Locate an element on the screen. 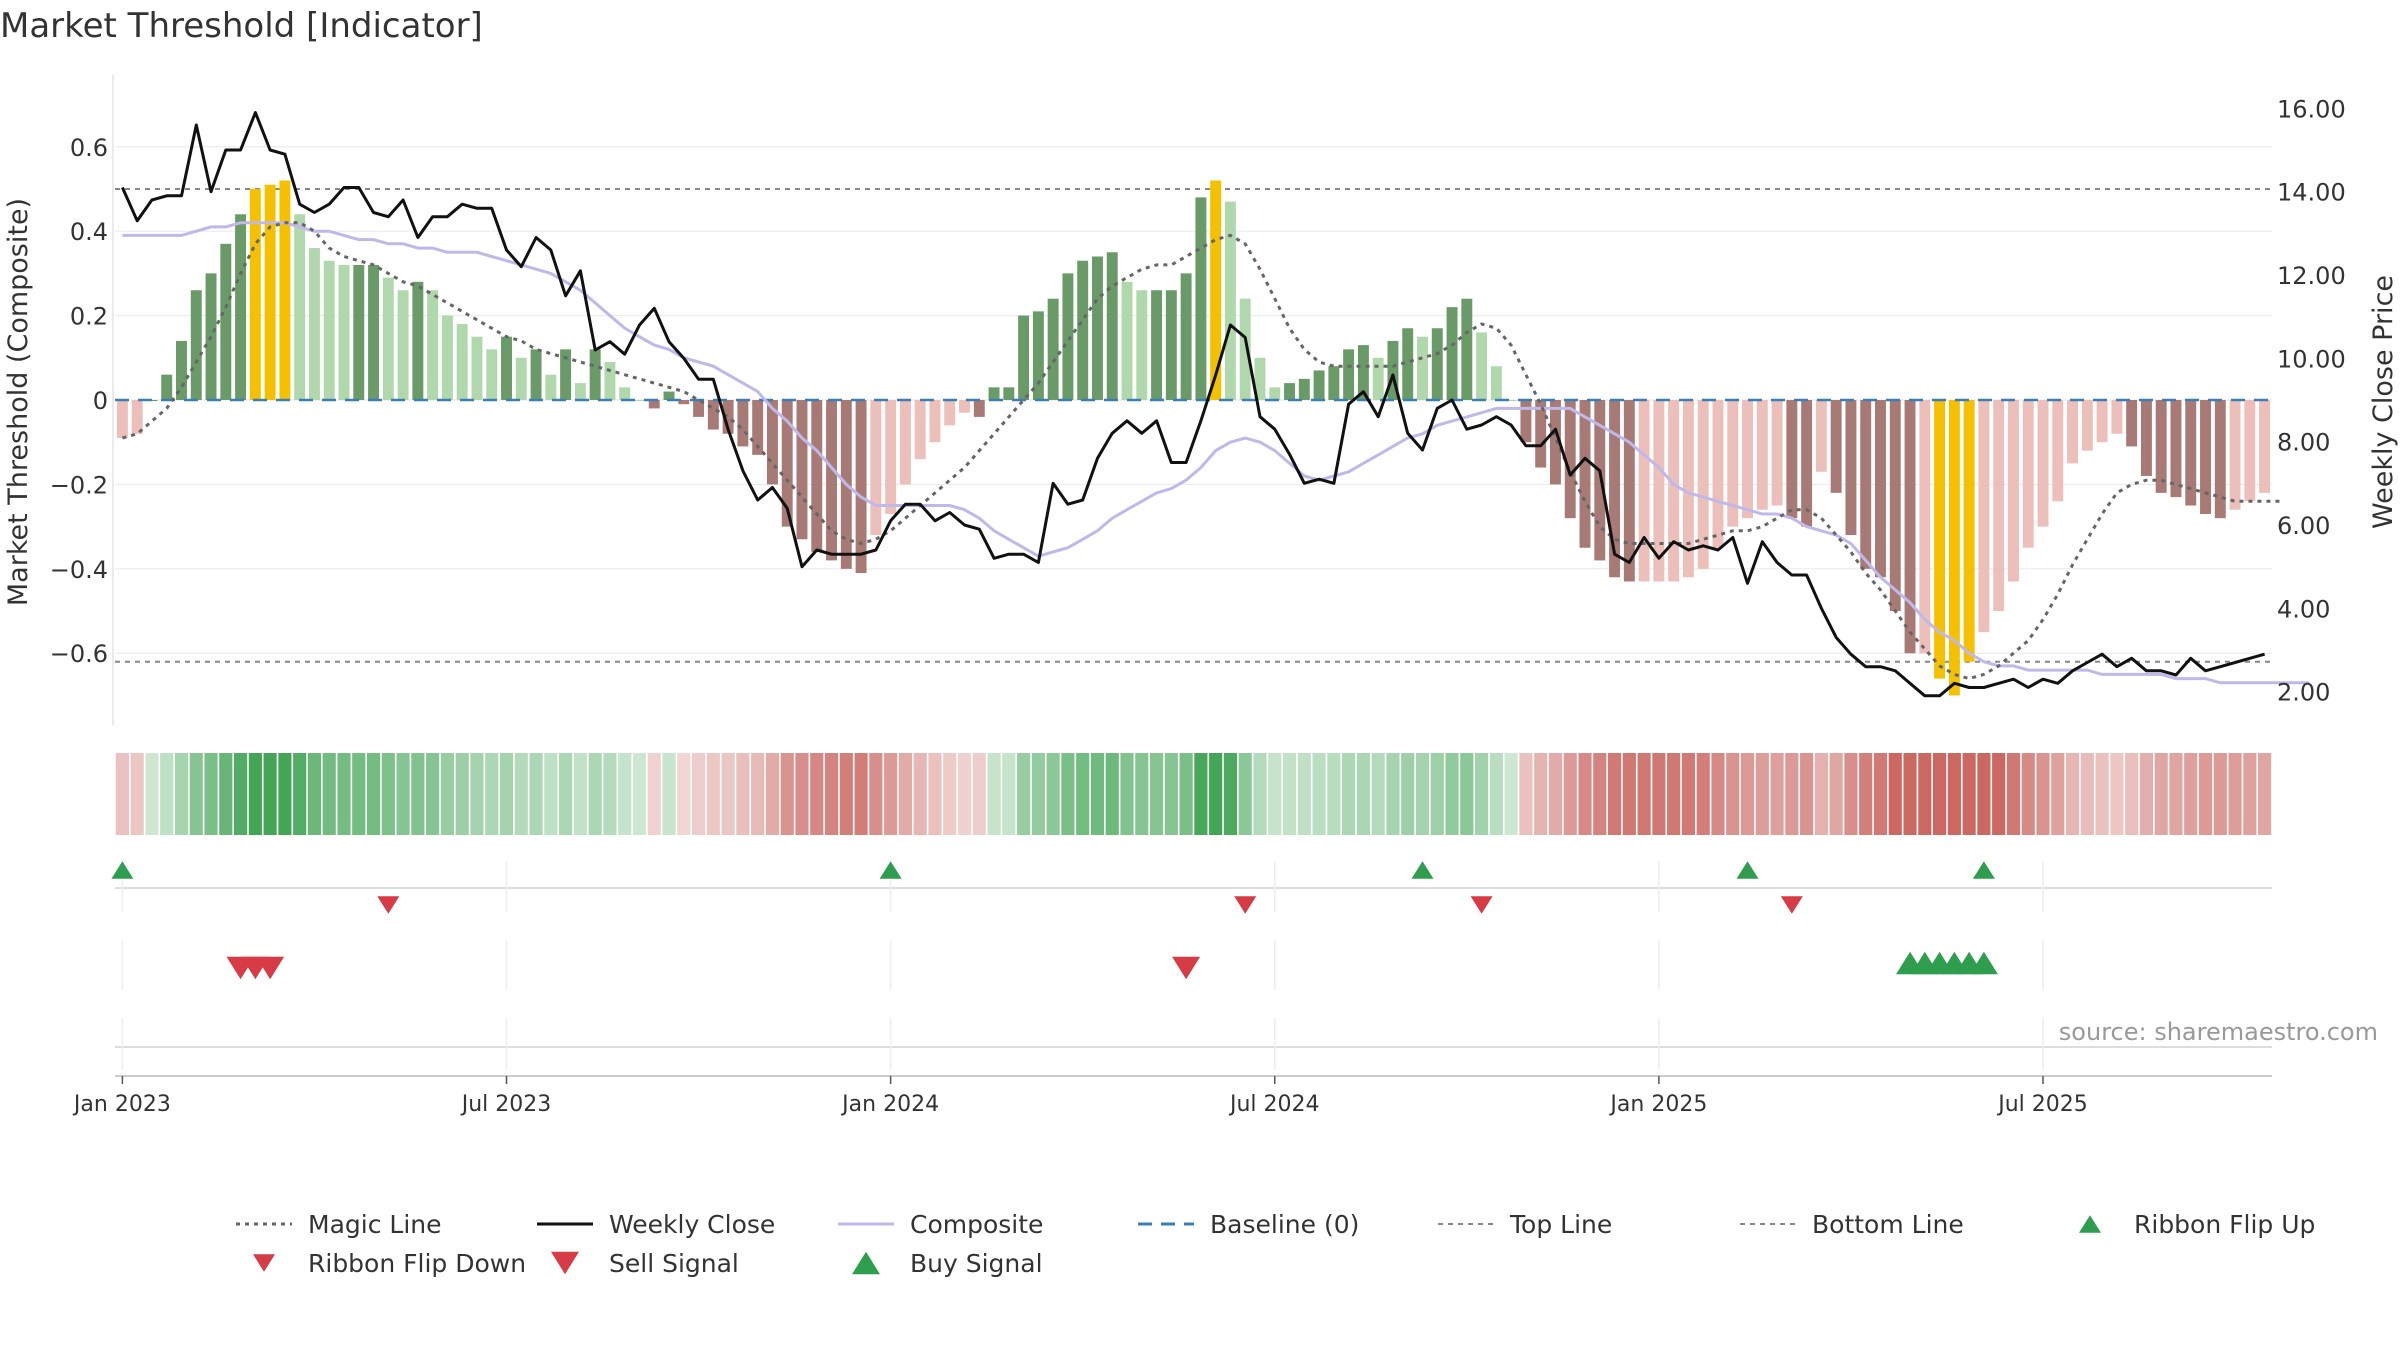 Image resolution: width=2400 pixels, height=1350 pixels. right-tick-label: 14.00 is located at coordinates (2311, 193).